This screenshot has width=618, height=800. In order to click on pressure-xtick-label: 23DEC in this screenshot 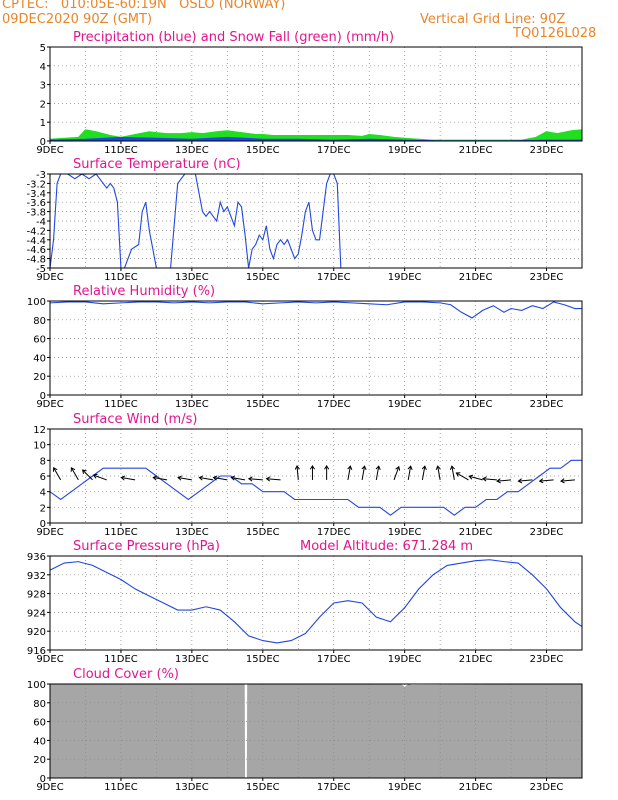, I will do `click(547, 659)`.